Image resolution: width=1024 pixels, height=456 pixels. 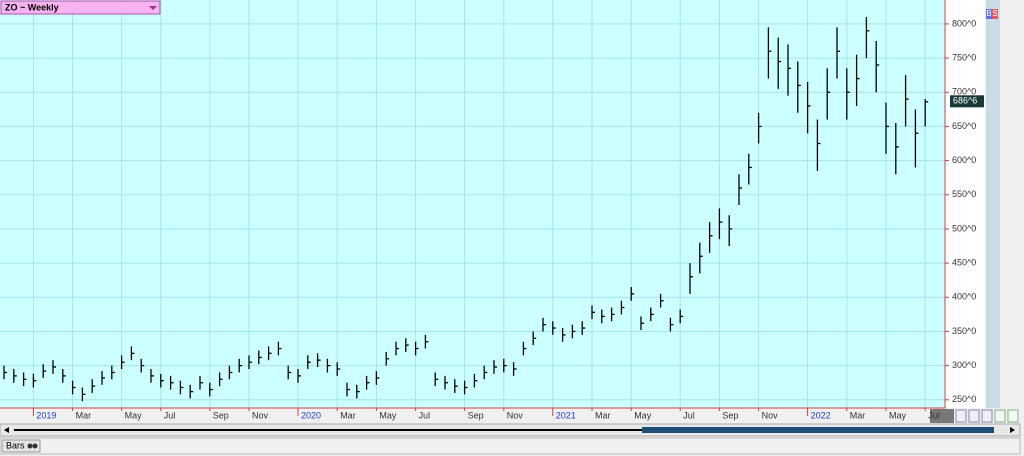 What do you see at coordinates (15, 445) in the screenshot?
I see `footer-label: Bars` at bounding box center [15, 445].